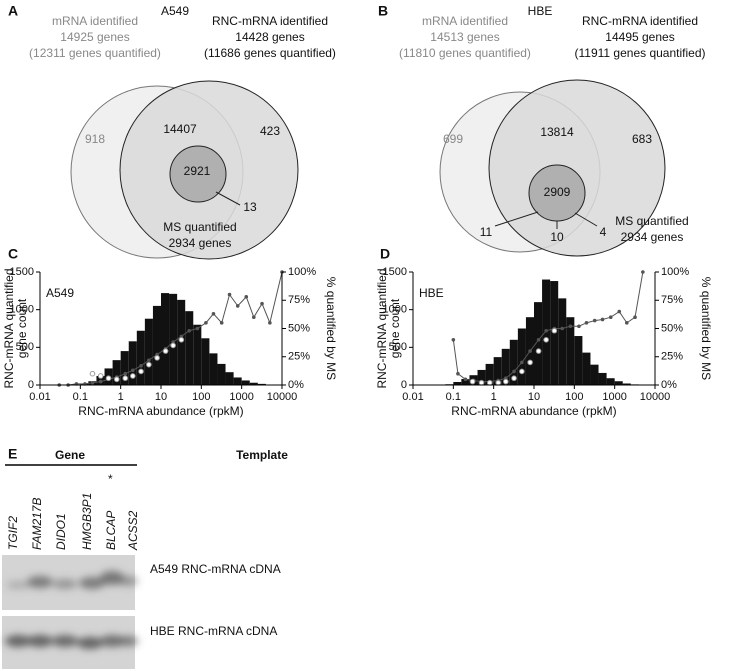  Describe the element at coordinates (200, 243) in the screenshot. I see `venn-set-count: 2934 genes` at that location.